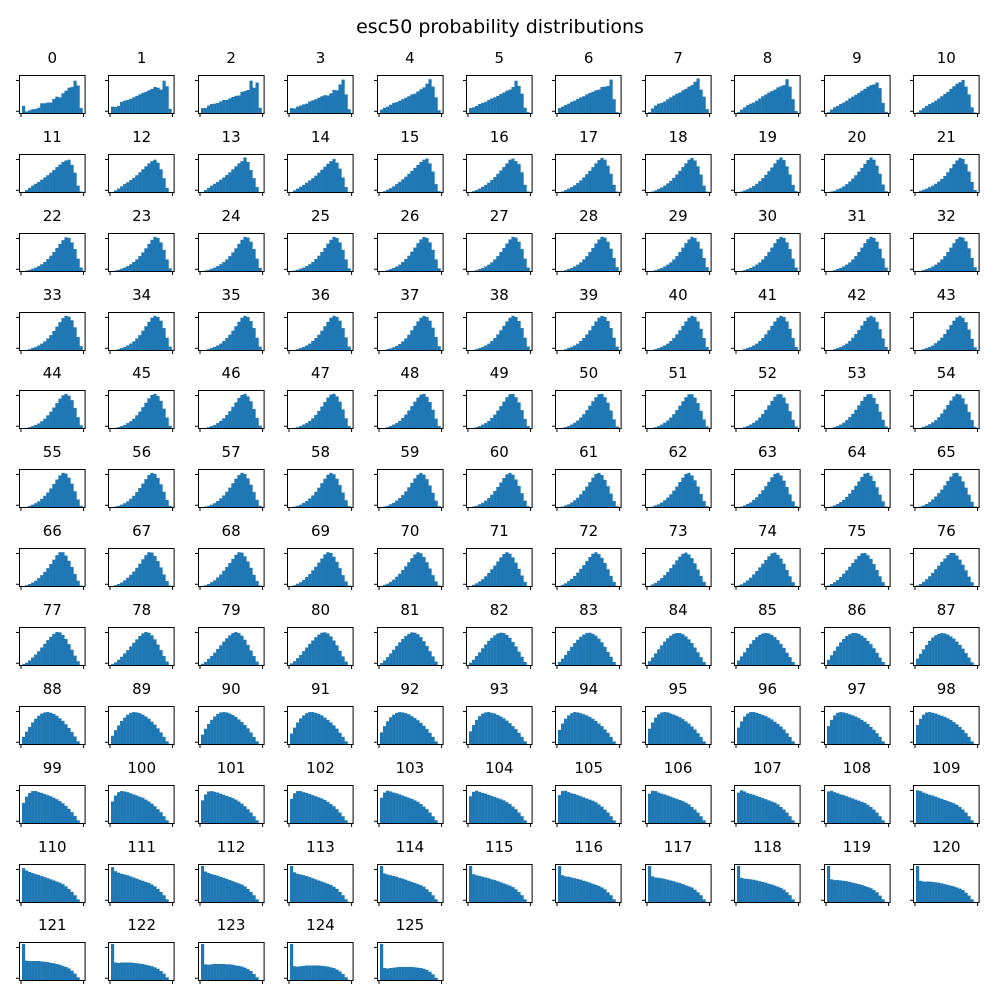 This screenshot has height=1000, width=1000. Describe the element at coordinates (767, 846) in the screenshot. I see `subplot-title: 118` at that location.